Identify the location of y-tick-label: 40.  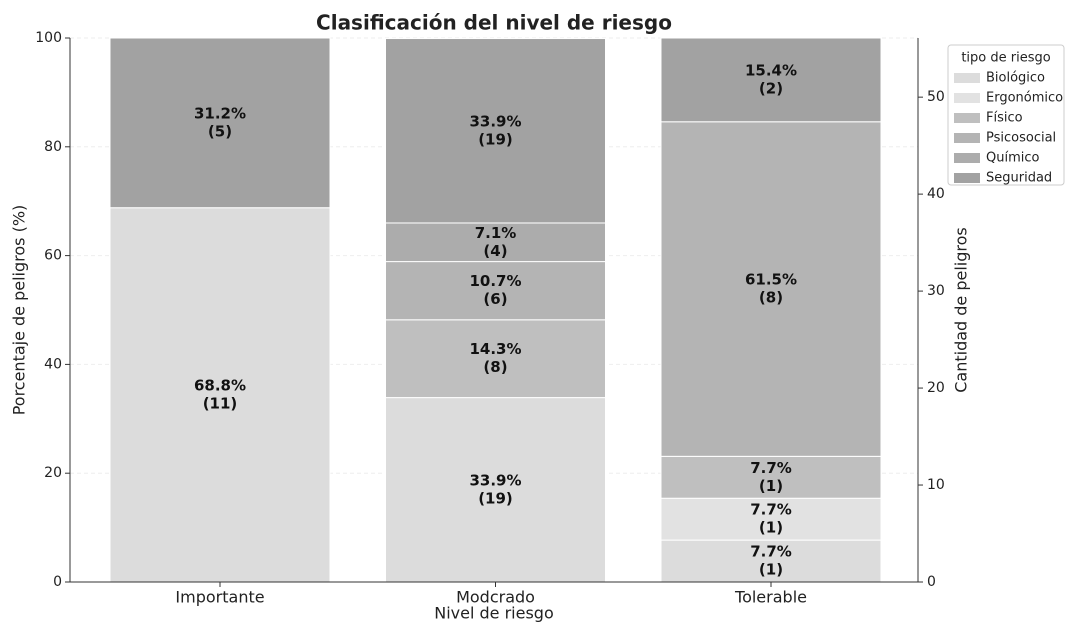
(53, 364).